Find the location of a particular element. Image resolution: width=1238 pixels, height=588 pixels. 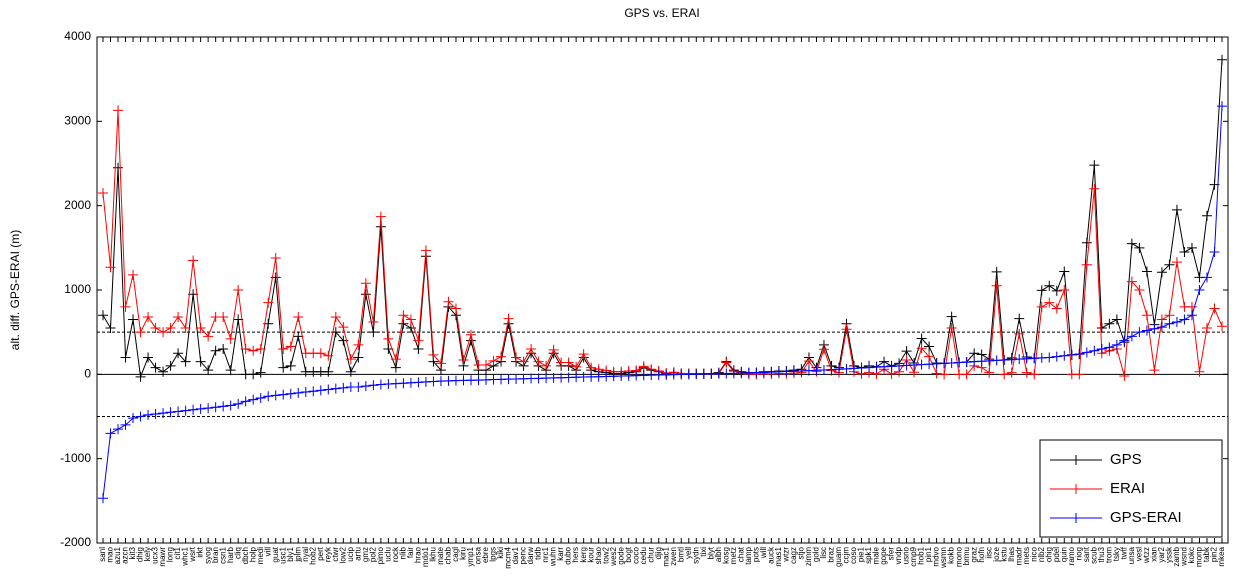

x-tick-label: kiki is located at coordinates (500, 553).